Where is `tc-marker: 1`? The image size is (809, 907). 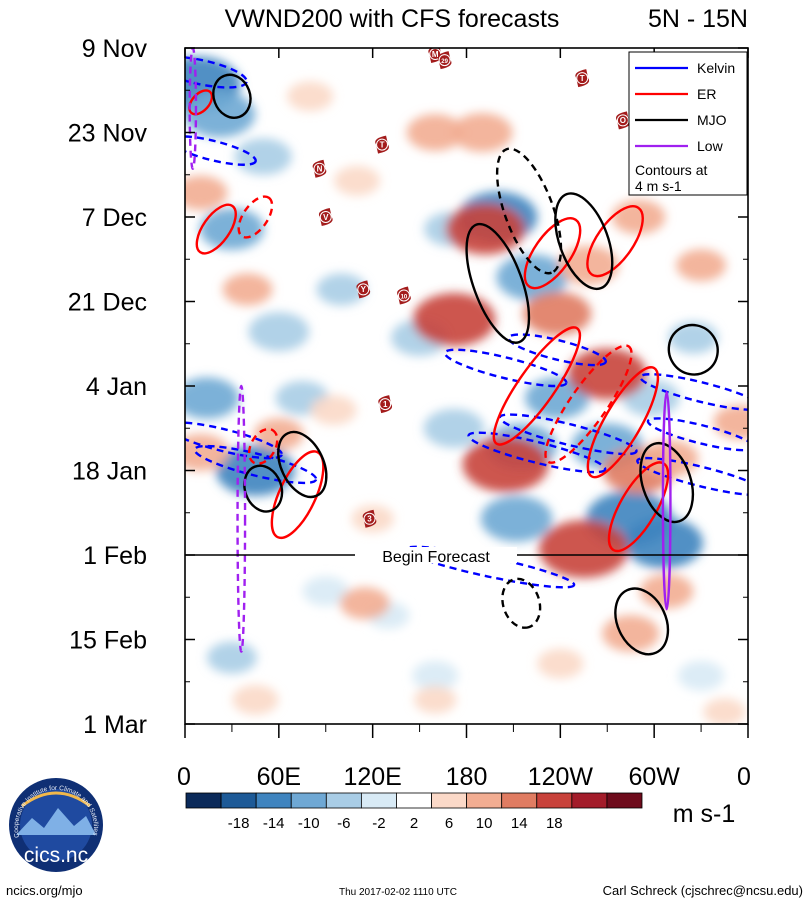 tc-marker: 1 is located at coordinates (385, 404).